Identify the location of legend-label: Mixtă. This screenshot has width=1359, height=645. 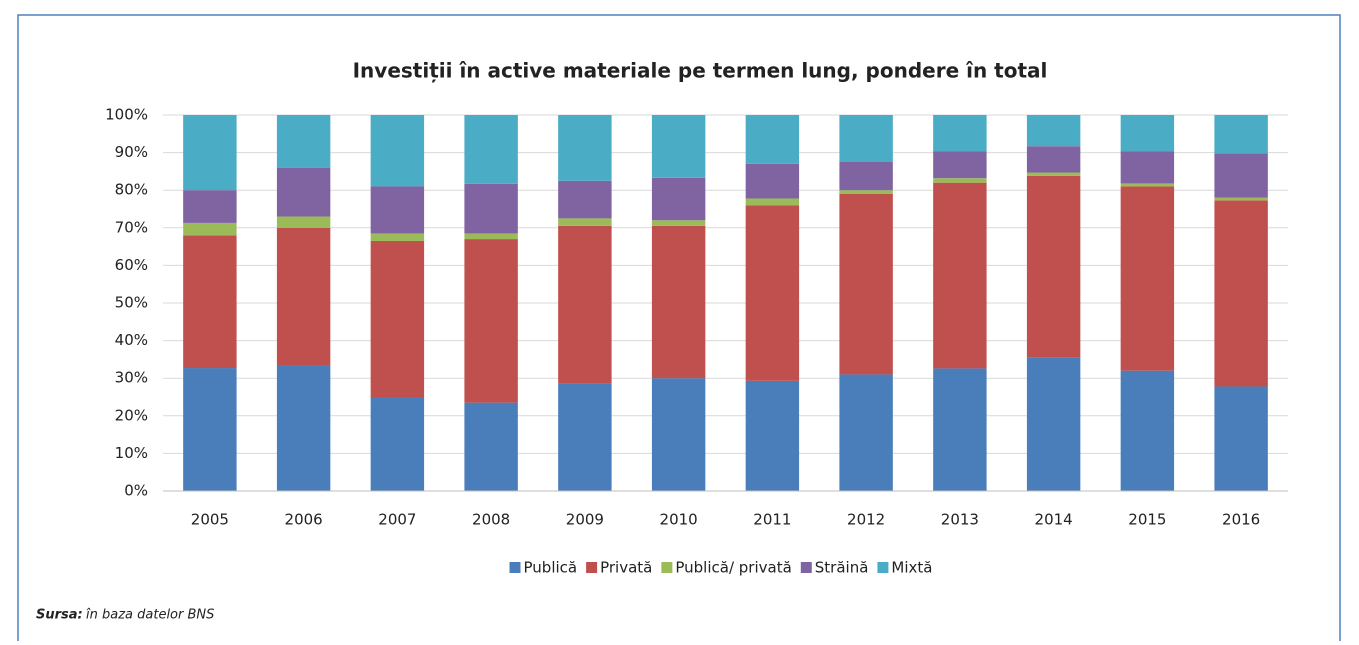
(911, 568).